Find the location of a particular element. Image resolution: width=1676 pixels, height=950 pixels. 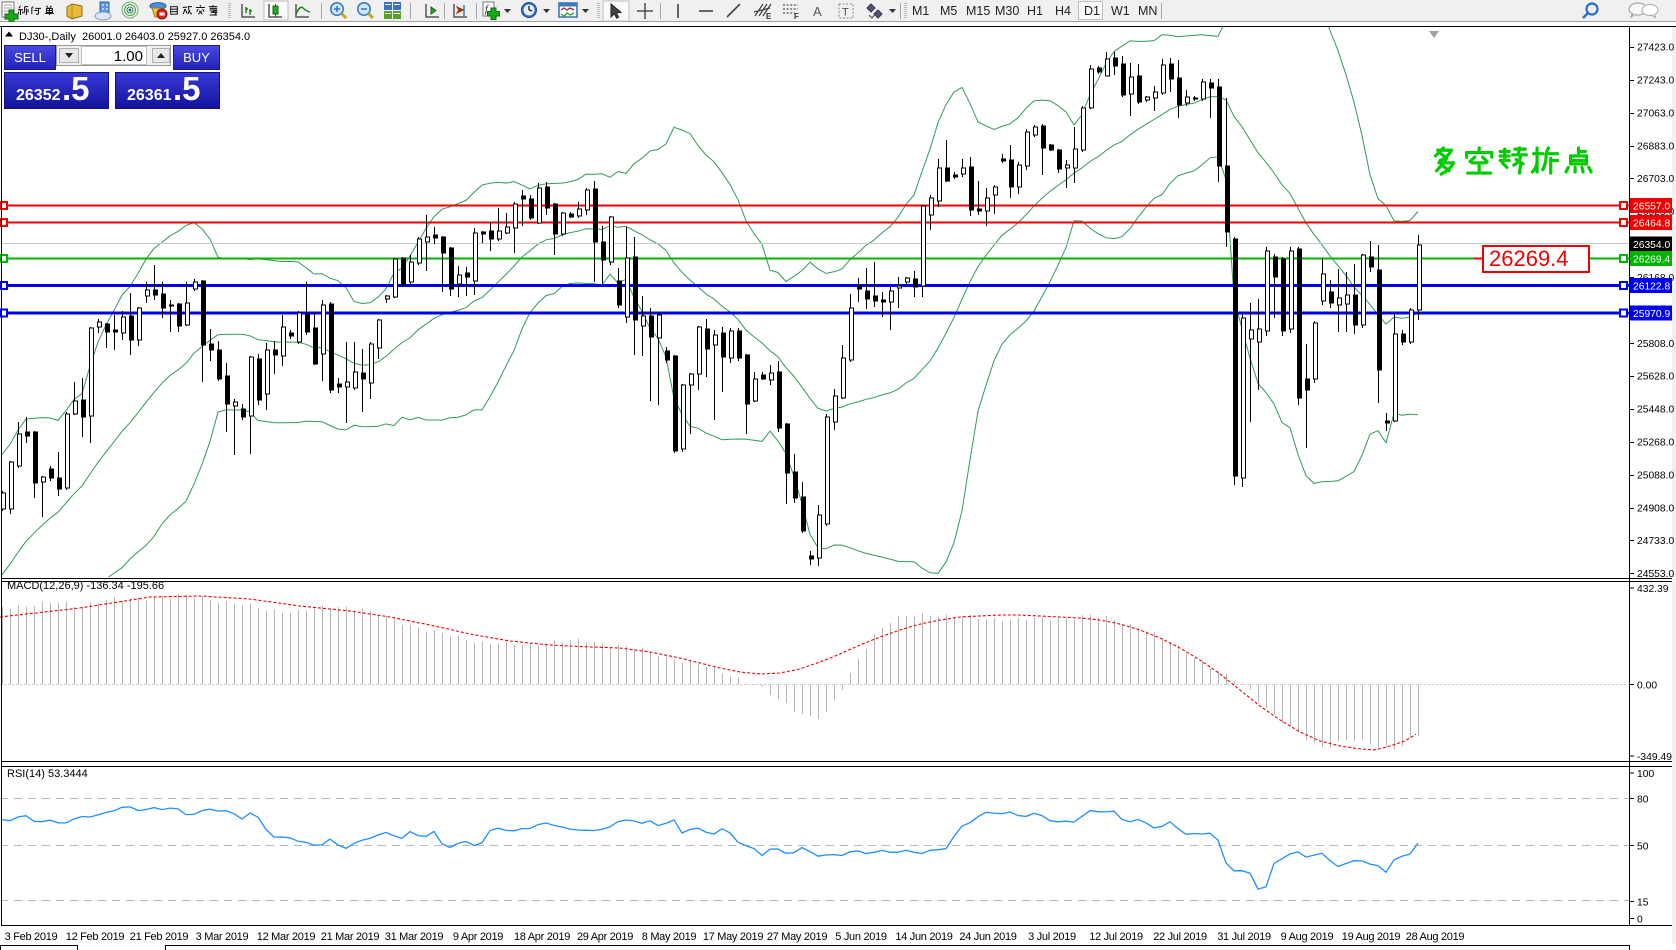

svg-text: 25808.0 is located at coordinates (1655, 344).